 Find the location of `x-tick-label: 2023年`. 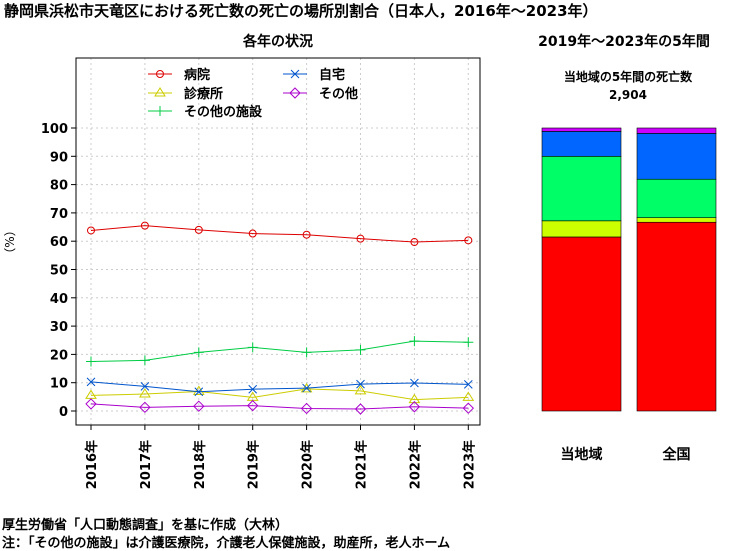

x-tick-label: 2023年 is located at coordinates (469, 464).